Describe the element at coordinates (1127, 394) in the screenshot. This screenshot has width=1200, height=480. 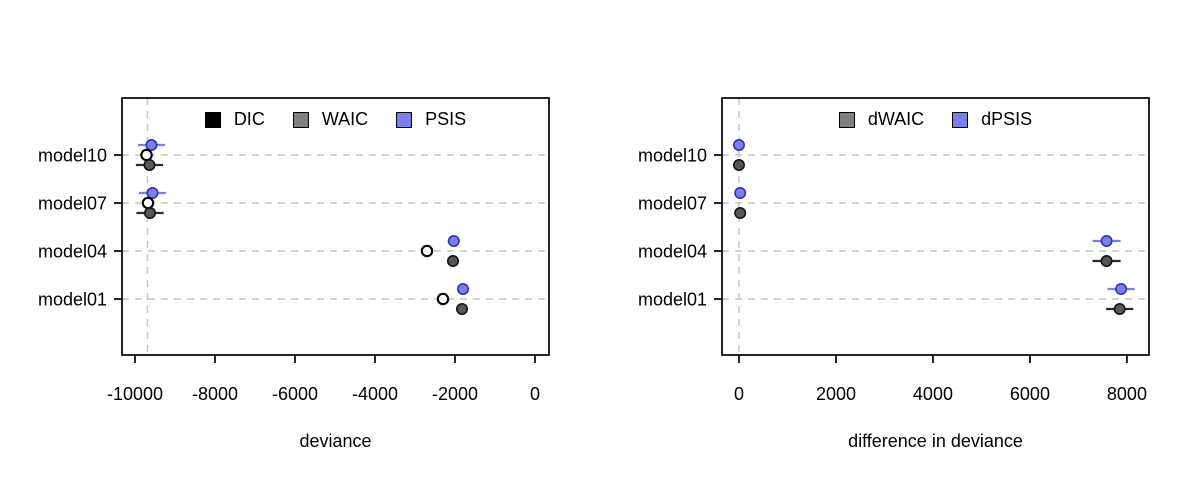
I see `x-tick-label: 8000` at that location.